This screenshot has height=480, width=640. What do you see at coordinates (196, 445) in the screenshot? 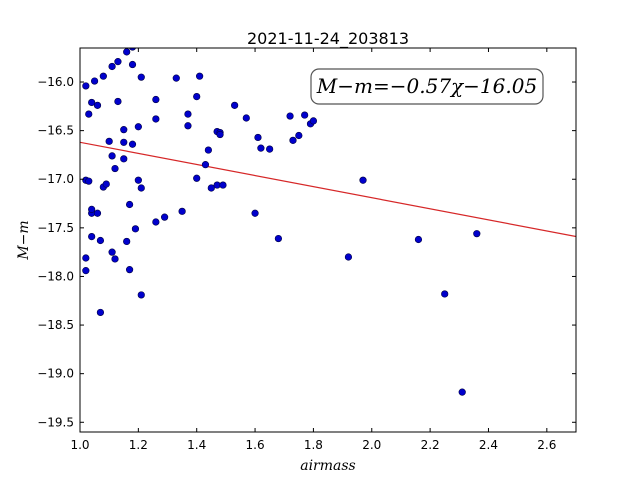
I see `x-tick-label: 1.4` at bounding box center [196, 445].